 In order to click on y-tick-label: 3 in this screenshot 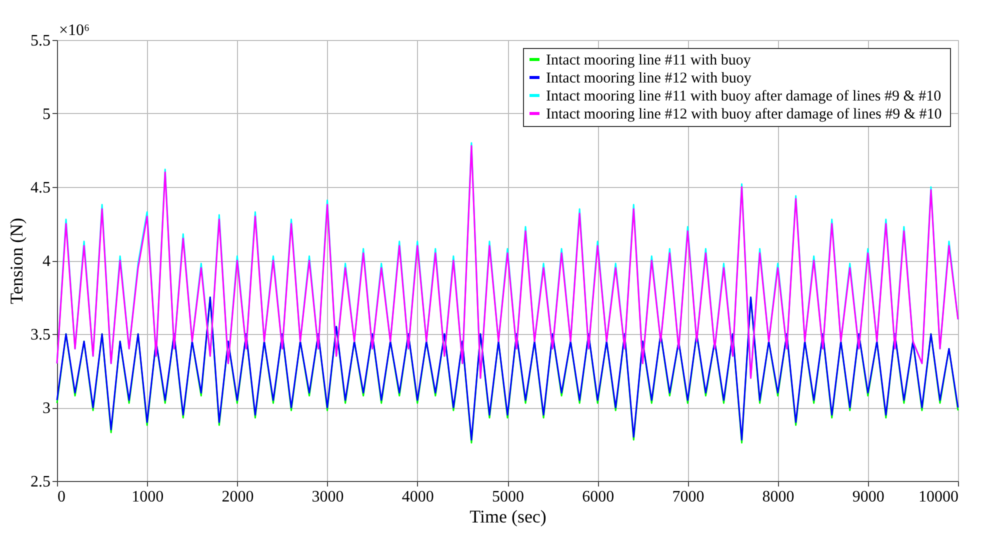, I will do `click(46, 408)`.